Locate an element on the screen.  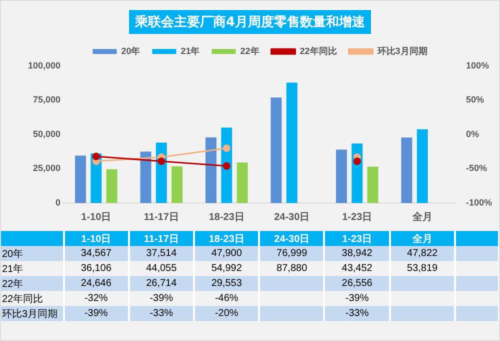
data-label: 47,900 is located at coordinates (227, 253).